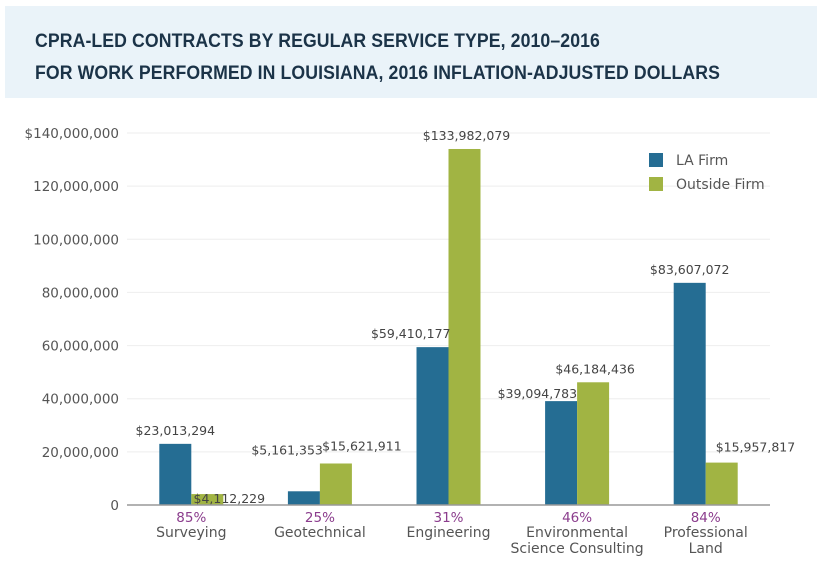  What do you see at coordinates (320, 533) in the screenshot?
I see `category-label: Geotechnical` at bounding box center [320, 533].